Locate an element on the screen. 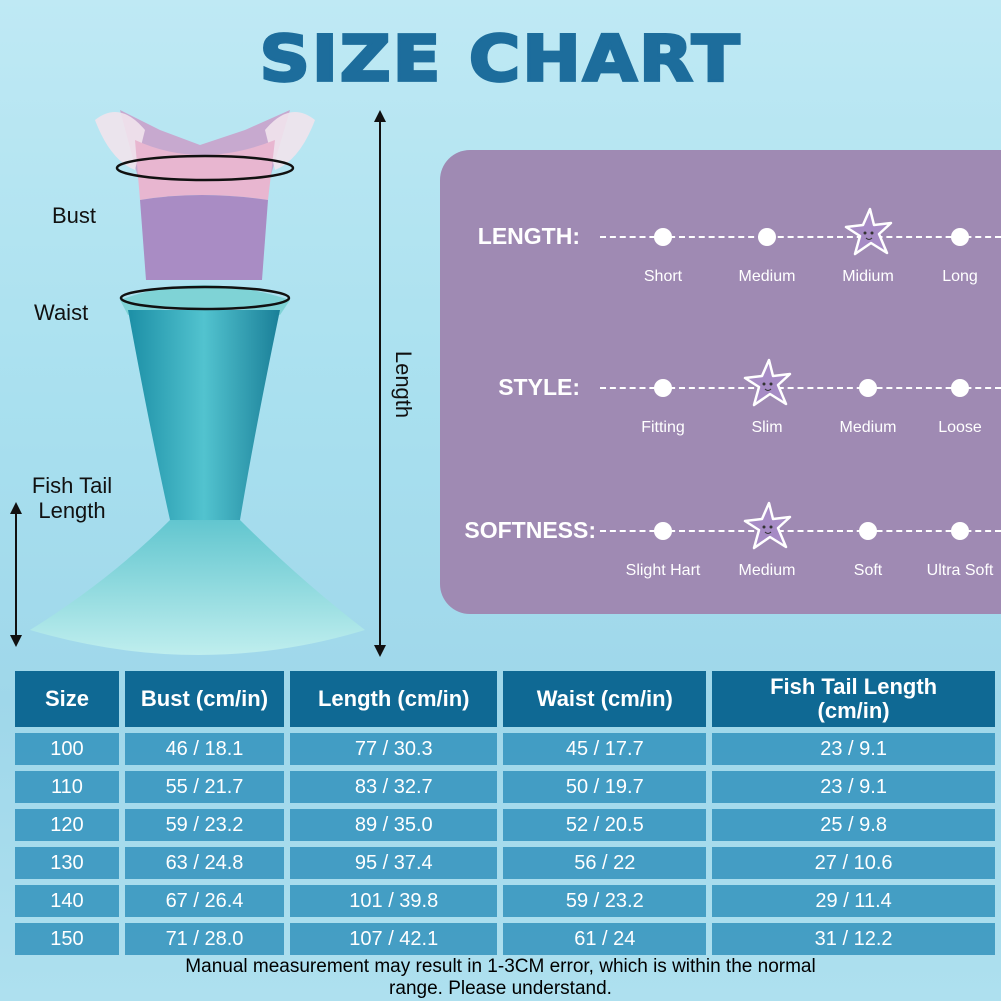 The height and width of the screenshot is (1001, 1001). table-row: 130 63 / 24.8 95 / 37.4 56 / 22 27 / 10.6 is located at coordinates (505, 863).